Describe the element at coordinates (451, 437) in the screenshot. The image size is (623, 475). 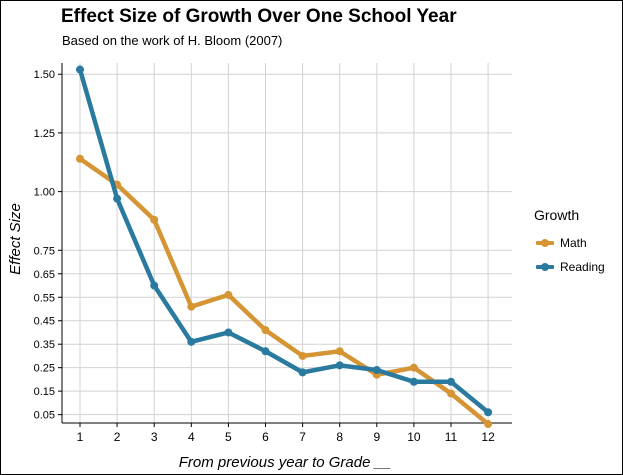
I see `x-tick-label: 11` at that location.